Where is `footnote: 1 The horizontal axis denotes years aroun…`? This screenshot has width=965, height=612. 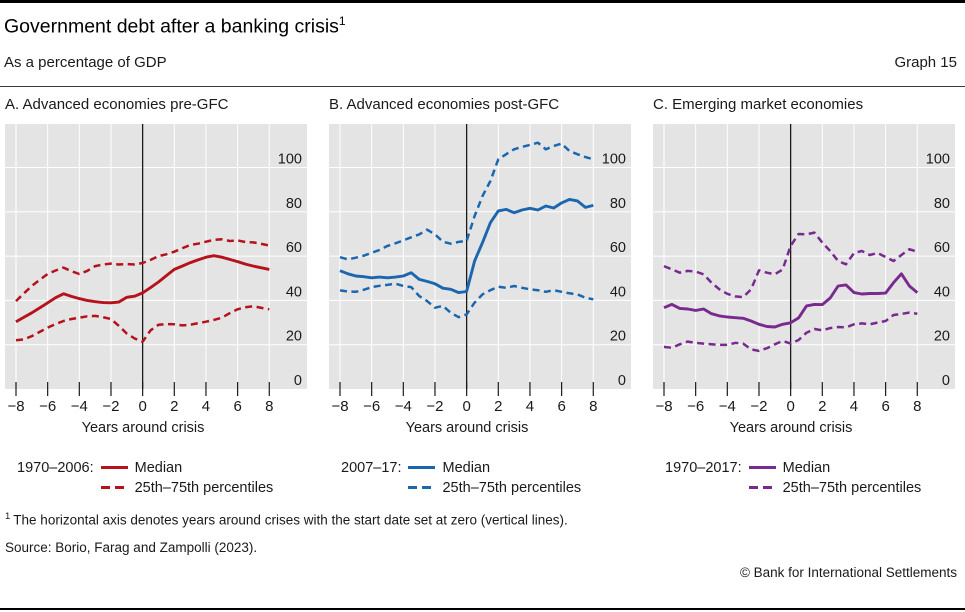 footnote: 1 The horizontal axis denotes years aroun… is located at coordinates (482, 519).